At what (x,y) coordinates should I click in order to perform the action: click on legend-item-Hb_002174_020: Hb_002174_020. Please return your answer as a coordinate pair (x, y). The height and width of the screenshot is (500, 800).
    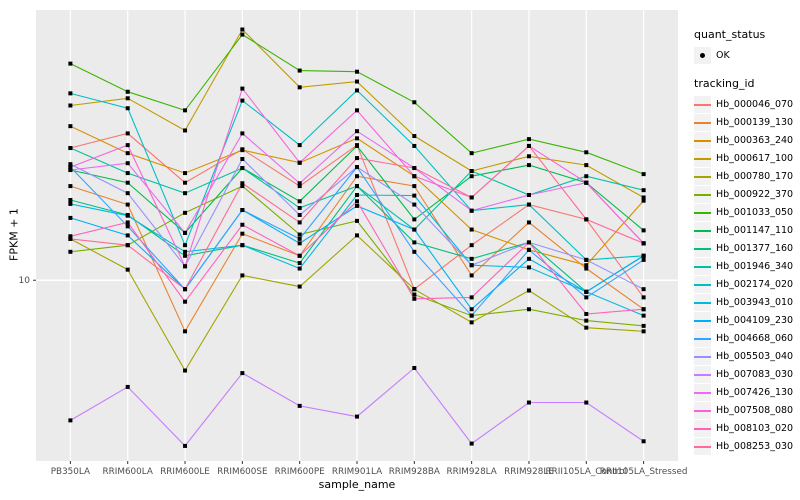
    Looking at the image, I should click on (747, 284).